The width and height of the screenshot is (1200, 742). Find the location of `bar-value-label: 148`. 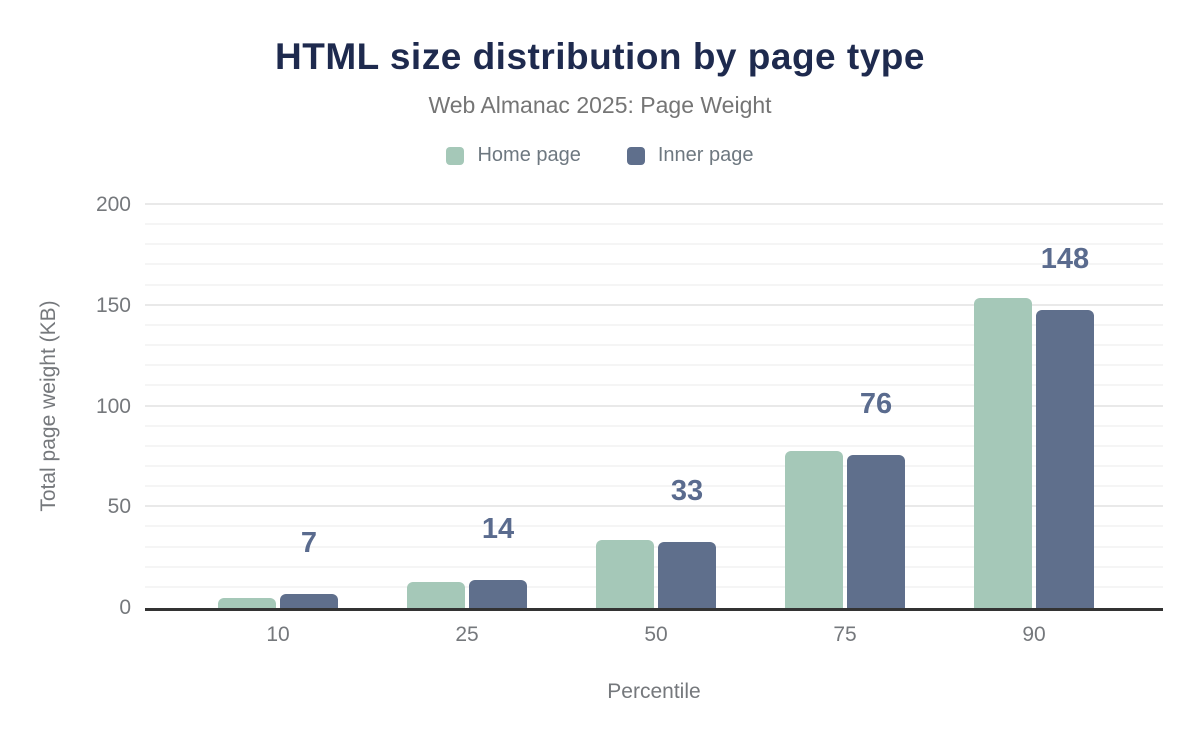

bar-value-label: 148 is located at coordinates (1065, 258).